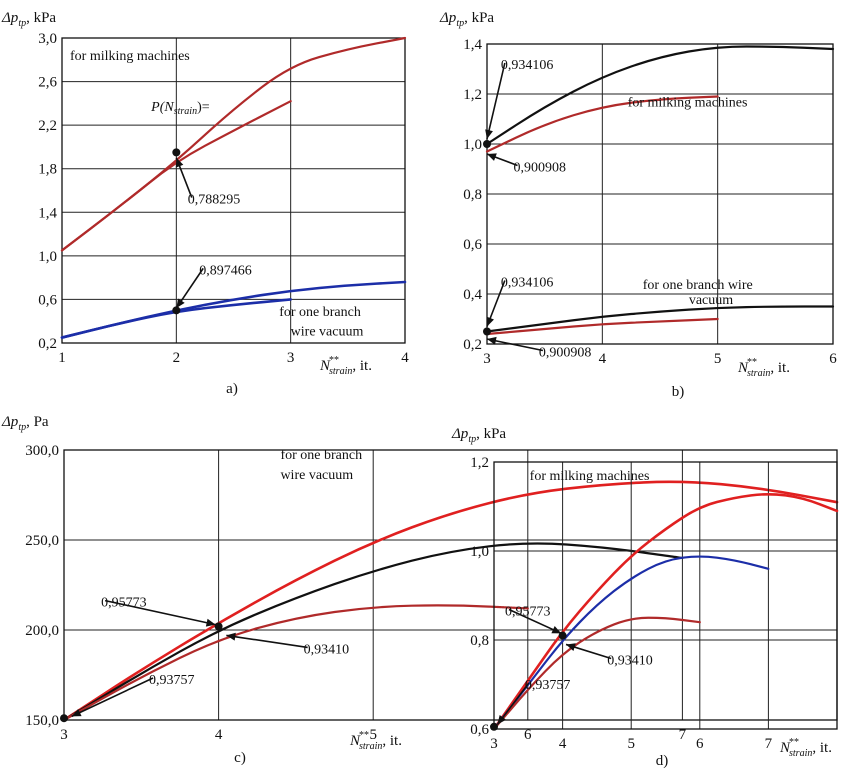 This screenshot has height=782, width=864. I want to click on y-tick-label: 2,6, so click(47, 83).